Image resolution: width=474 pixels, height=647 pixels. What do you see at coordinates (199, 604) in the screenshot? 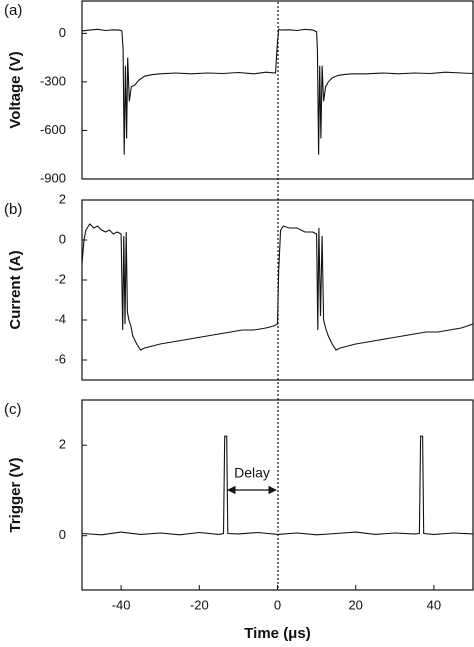
I see `x-tick-label: -20` at bounding box center [199, 604].